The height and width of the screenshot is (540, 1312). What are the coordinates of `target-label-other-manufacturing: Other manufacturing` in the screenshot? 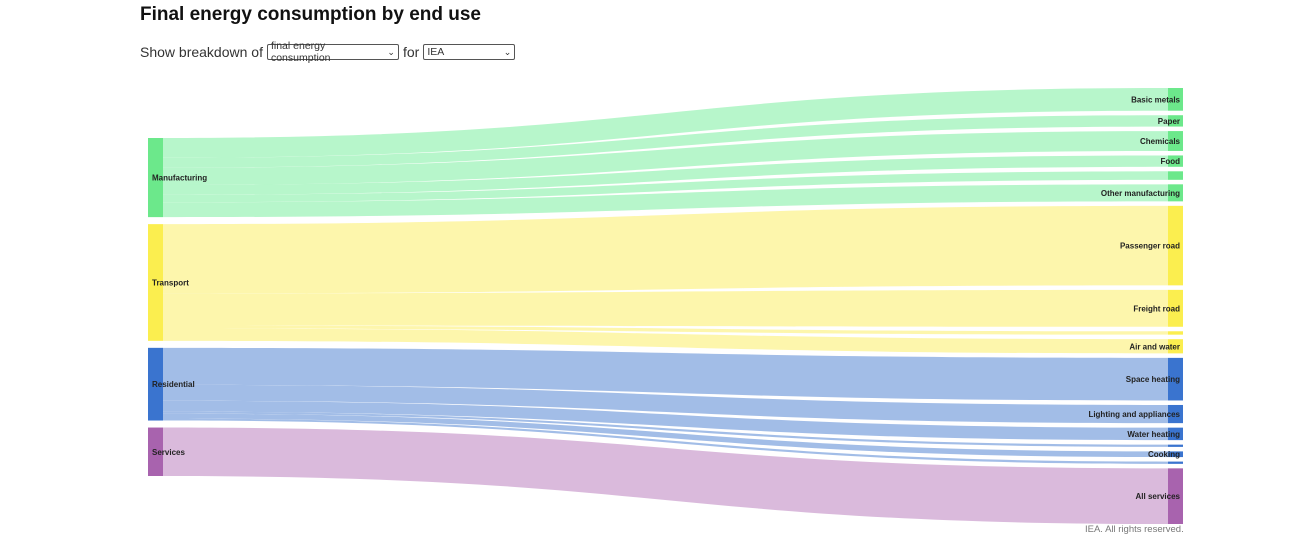 It's located at (1140, 193).